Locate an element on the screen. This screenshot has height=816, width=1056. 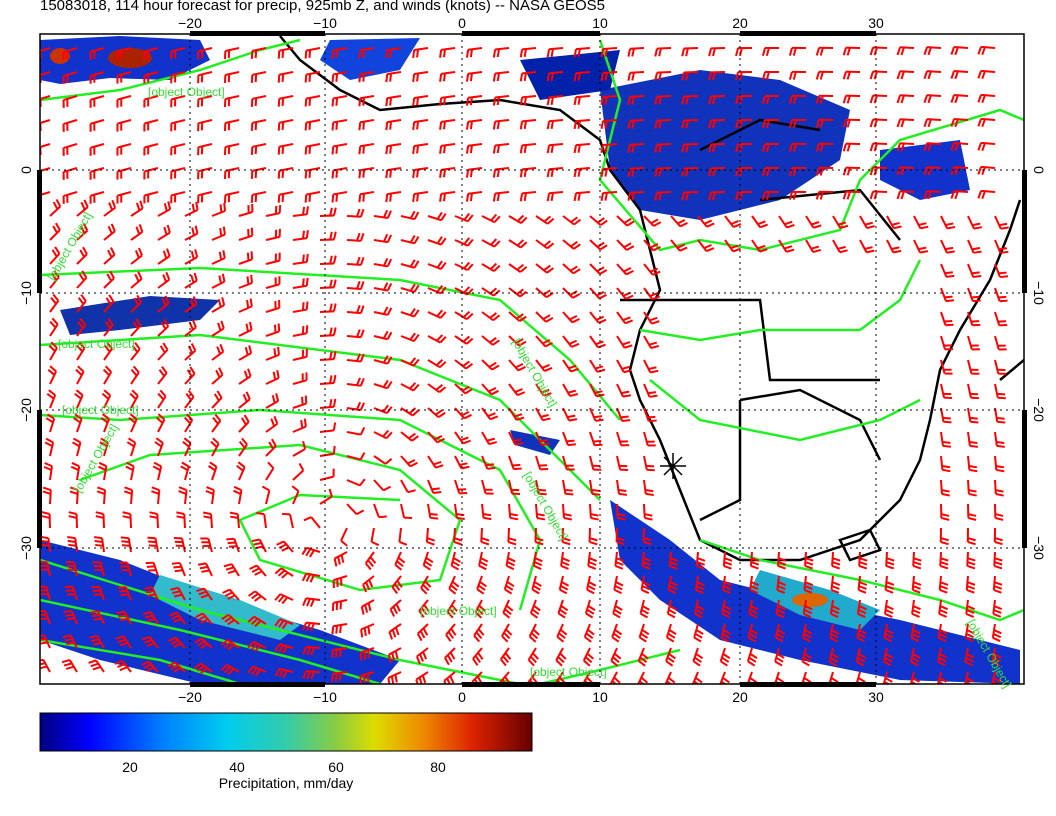
precip-area-atlantic is located at coordinates (140, 315).